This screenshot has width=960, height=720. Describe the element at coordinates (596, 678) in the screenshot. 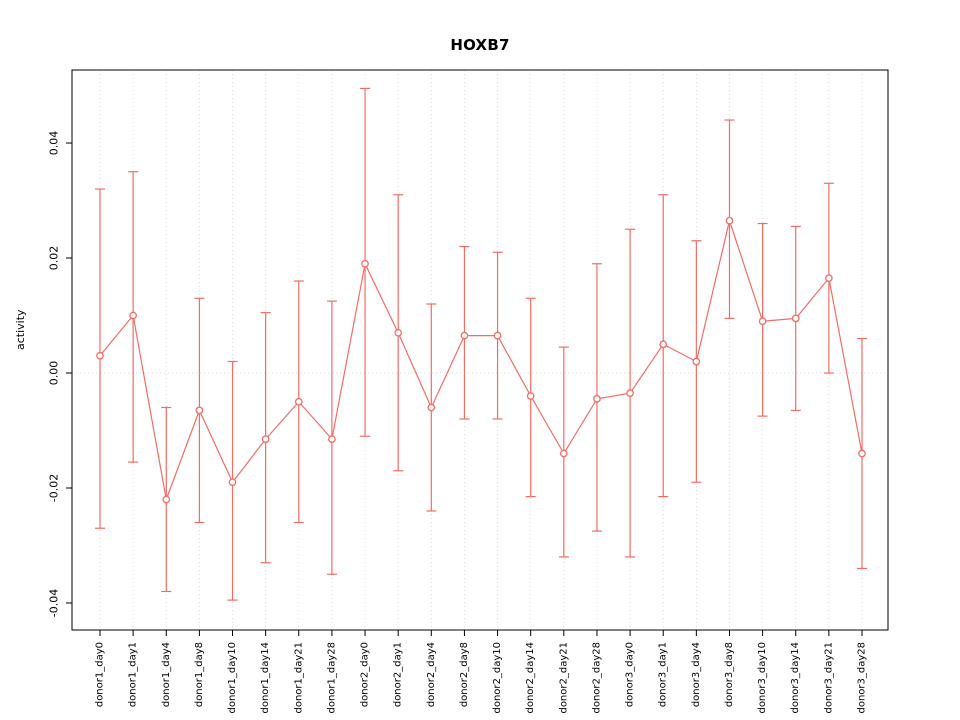

I see `x-tick-label: donor2_day28` at that location.